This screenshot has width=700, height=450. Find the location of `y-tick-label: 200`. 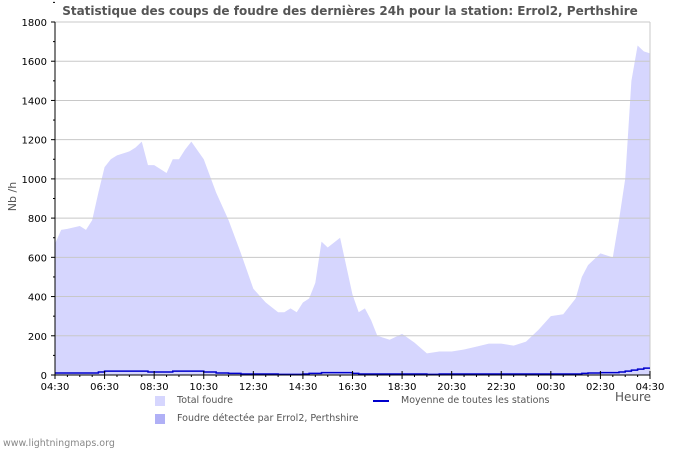

y-tick-label: 200 is located at coordinates (37, 337).